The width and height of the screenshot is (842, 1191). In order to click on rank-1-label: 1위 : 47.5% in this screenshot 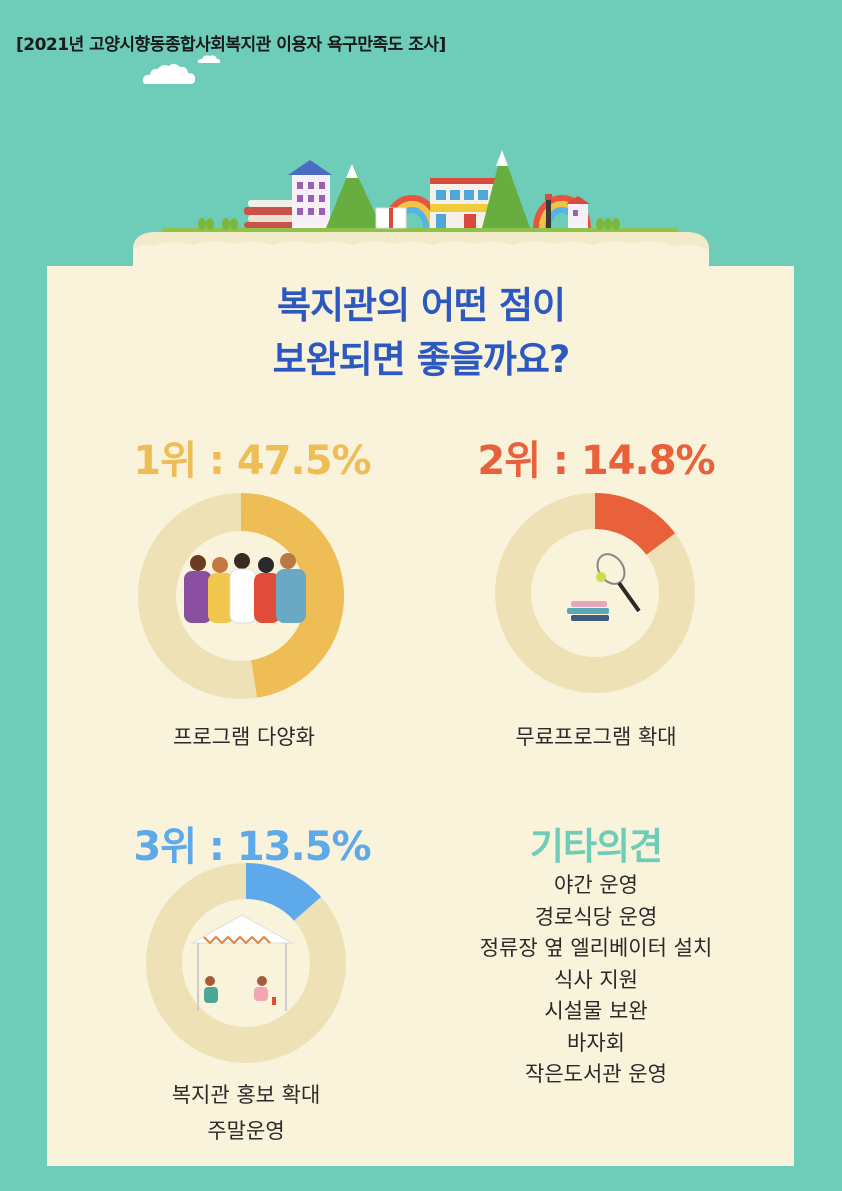, I will do `click(252, 461)`.